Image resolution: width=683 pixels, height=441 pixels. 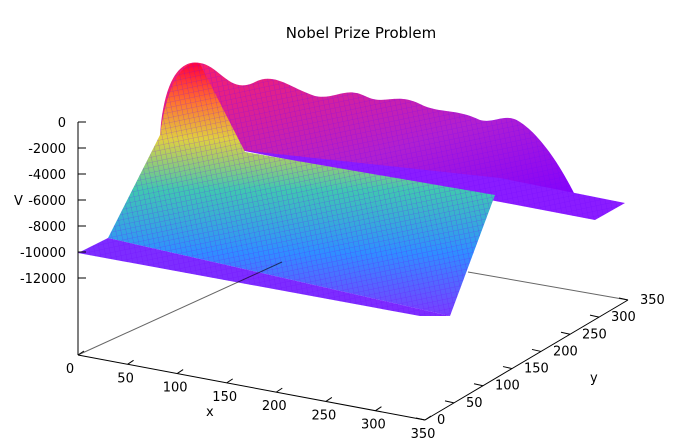 What do you see at coordinates (43, 253) in the screenshot?
I see `z-tick-label: -10000` at bounding box center [43, 253].